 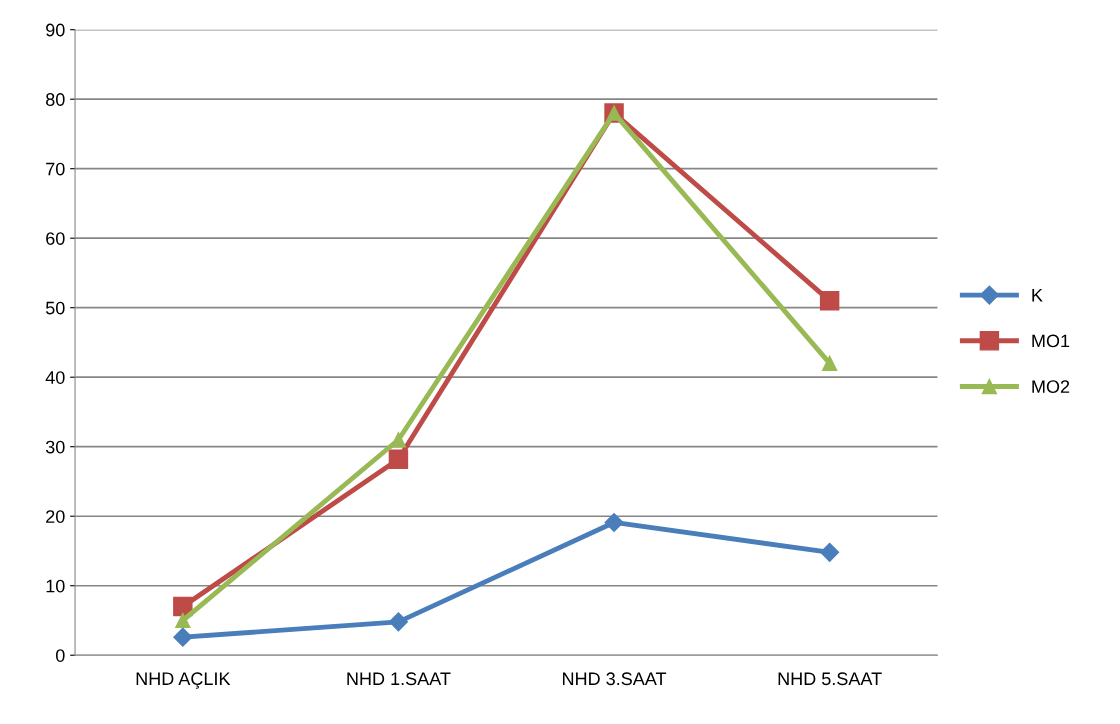 What do you see at coordinates (615, 679) in the screenshot?
I see `x-tick-label: NHD 3.SAAT` at bounding box center [615, 679].